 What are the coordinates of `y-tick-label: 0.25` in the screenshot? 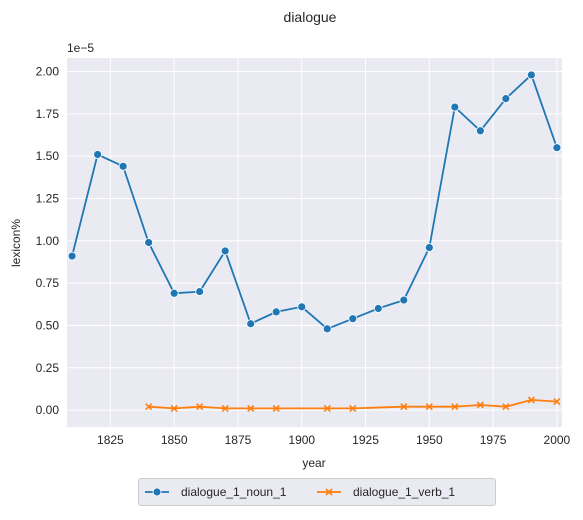 It's located at (48, 368).